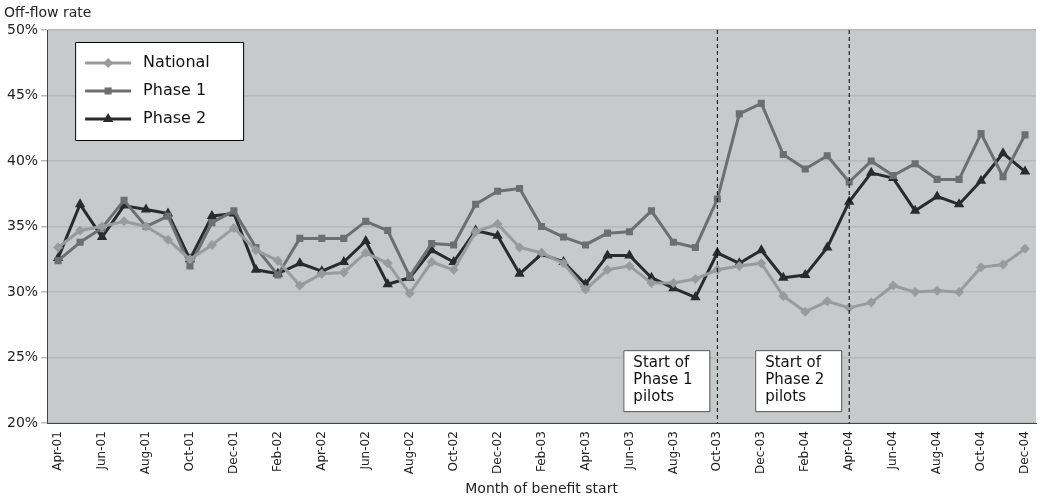 This screenshot has height=504, width=1044. I want to click on x-tick-label: Apr-03, so click(584, 451).